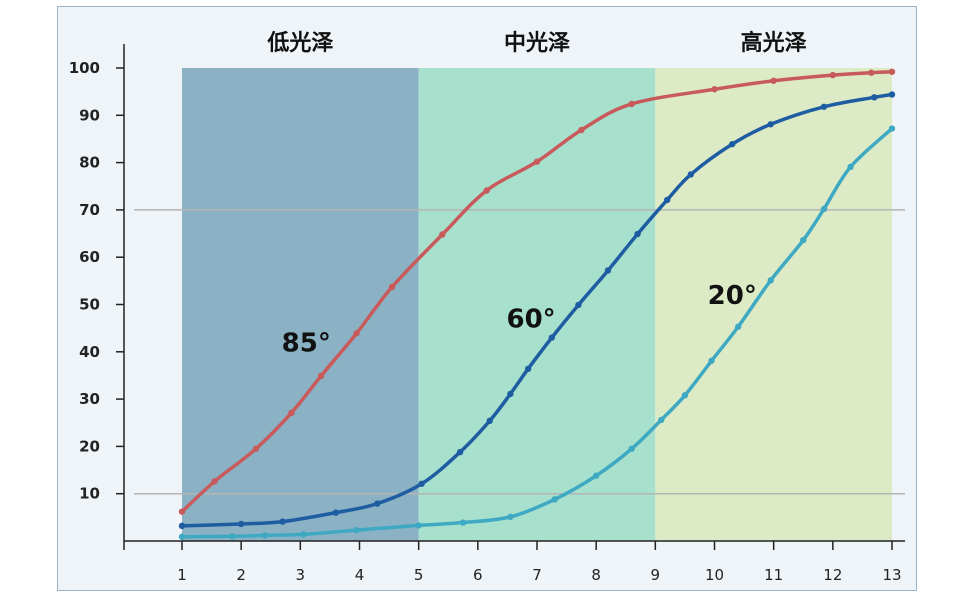 The height and width of the screenshot is (600, 980). Describe the element at coordinates (84, 68) in the screenshot. I see `y-tick-label-100: 100` at that location.